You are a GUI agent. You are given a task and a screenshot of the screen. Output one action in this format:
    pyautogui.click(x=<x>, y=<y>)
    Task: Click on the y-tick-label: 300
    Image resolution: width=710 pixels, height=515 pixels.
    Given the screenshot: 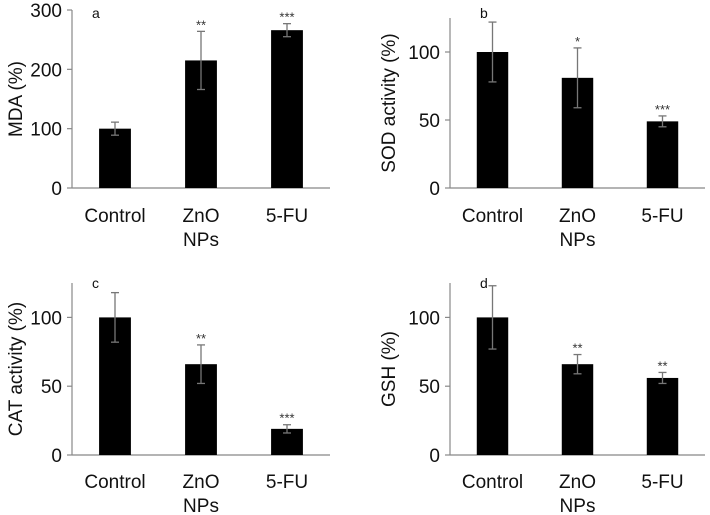 What is the action you would take?
    pyautogui.click(x=46, y=11)
    